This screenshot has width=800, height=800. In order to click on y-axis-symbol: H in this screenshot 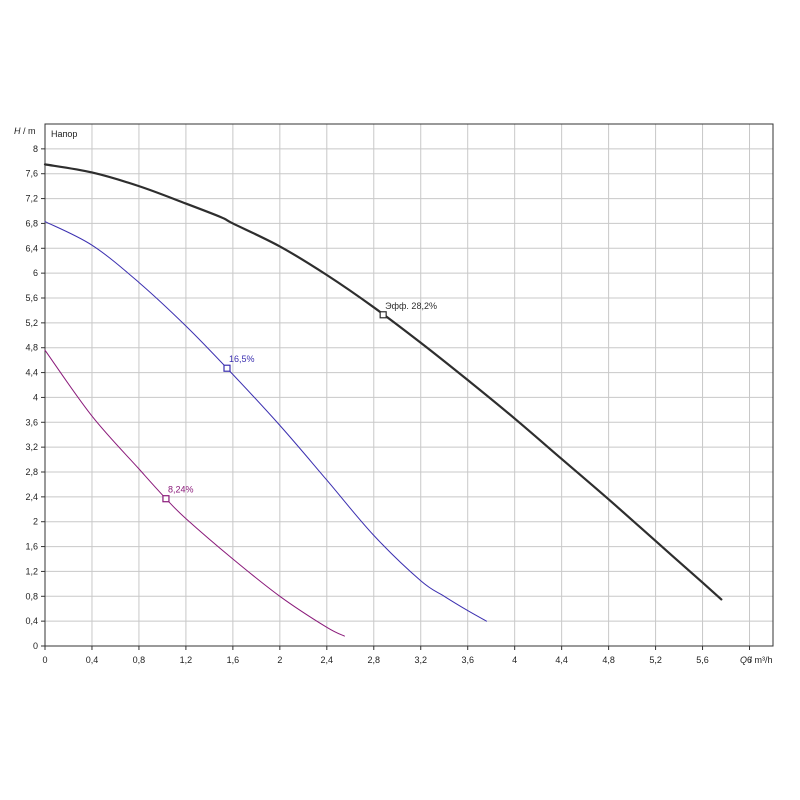, I will do `click(17, 131)`.